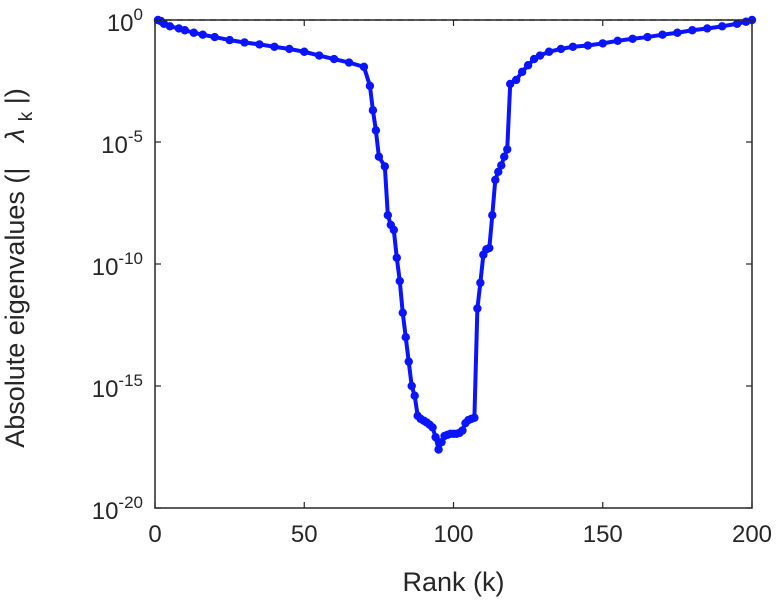  Describe the element at coordinates (122, 143) in the screenshot. I see `y-tick-label: 10⁻⁵` at that location.